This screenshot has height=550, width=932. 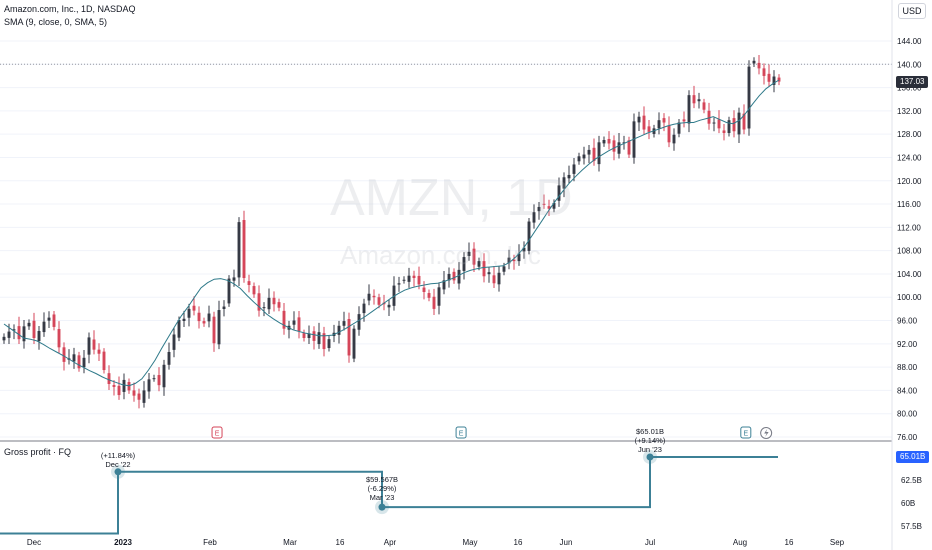 What do you see at coordinates (290, 542) in the screenshot?
I see `time-axis-label: Mar` at bounding box center [290, 542].